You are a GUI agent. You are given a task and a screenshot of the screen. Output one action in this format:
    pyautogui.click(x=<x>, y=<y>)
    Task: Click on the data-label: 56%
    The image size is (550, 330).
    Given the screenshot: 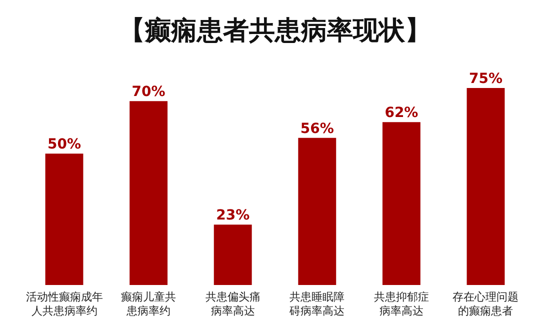 What is the action you would take?
    pyautogui.click(x=317, y=128)
    